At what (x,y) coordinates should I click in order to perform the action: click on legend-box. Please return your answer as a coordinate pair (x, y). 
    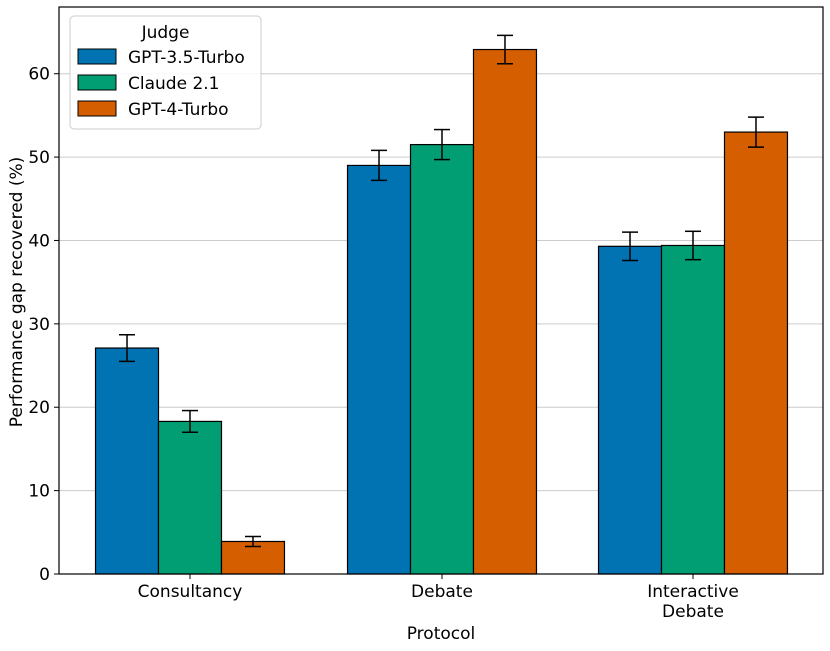
    Looking at the image, I should click on (165, 72).